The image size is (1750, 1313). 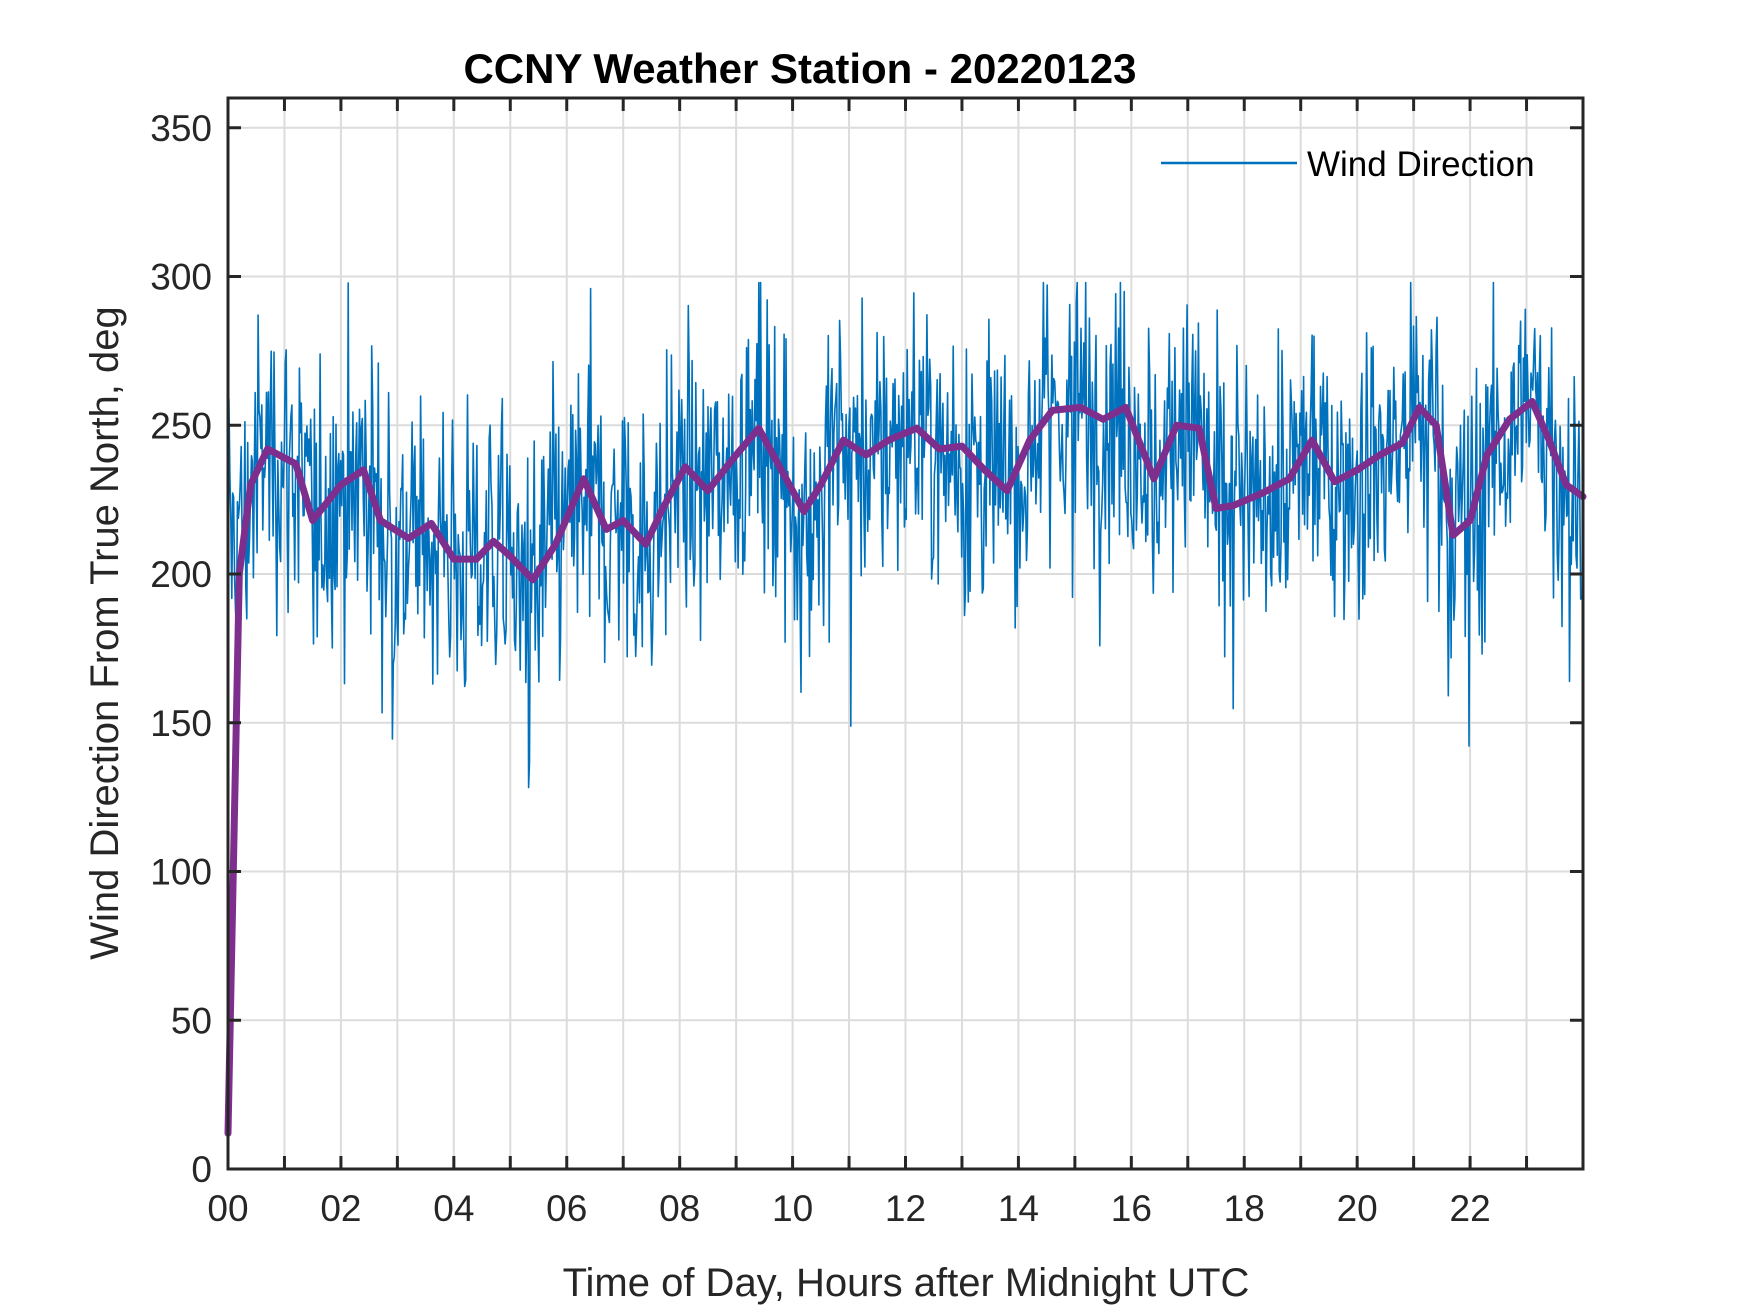 I want to click on y-axis-label: Wind Direction From True North, deg, so click(x=105, y=633).